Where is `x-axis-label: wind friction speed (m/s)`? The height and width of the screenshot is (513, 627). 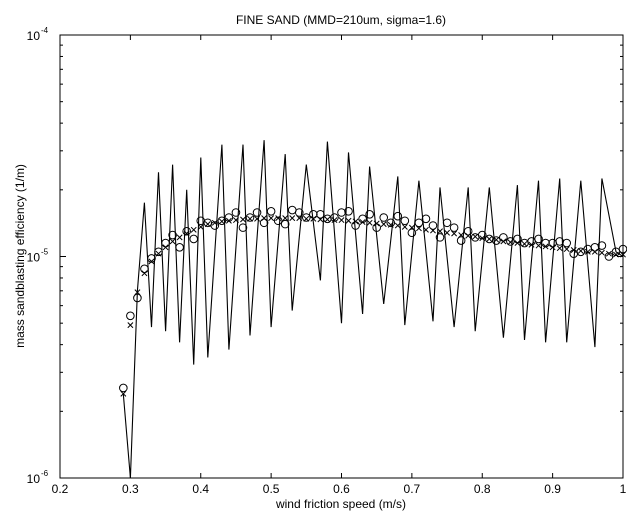 x-axis-label: wind friction speed (m/s) is located at coordinates (340, 504).